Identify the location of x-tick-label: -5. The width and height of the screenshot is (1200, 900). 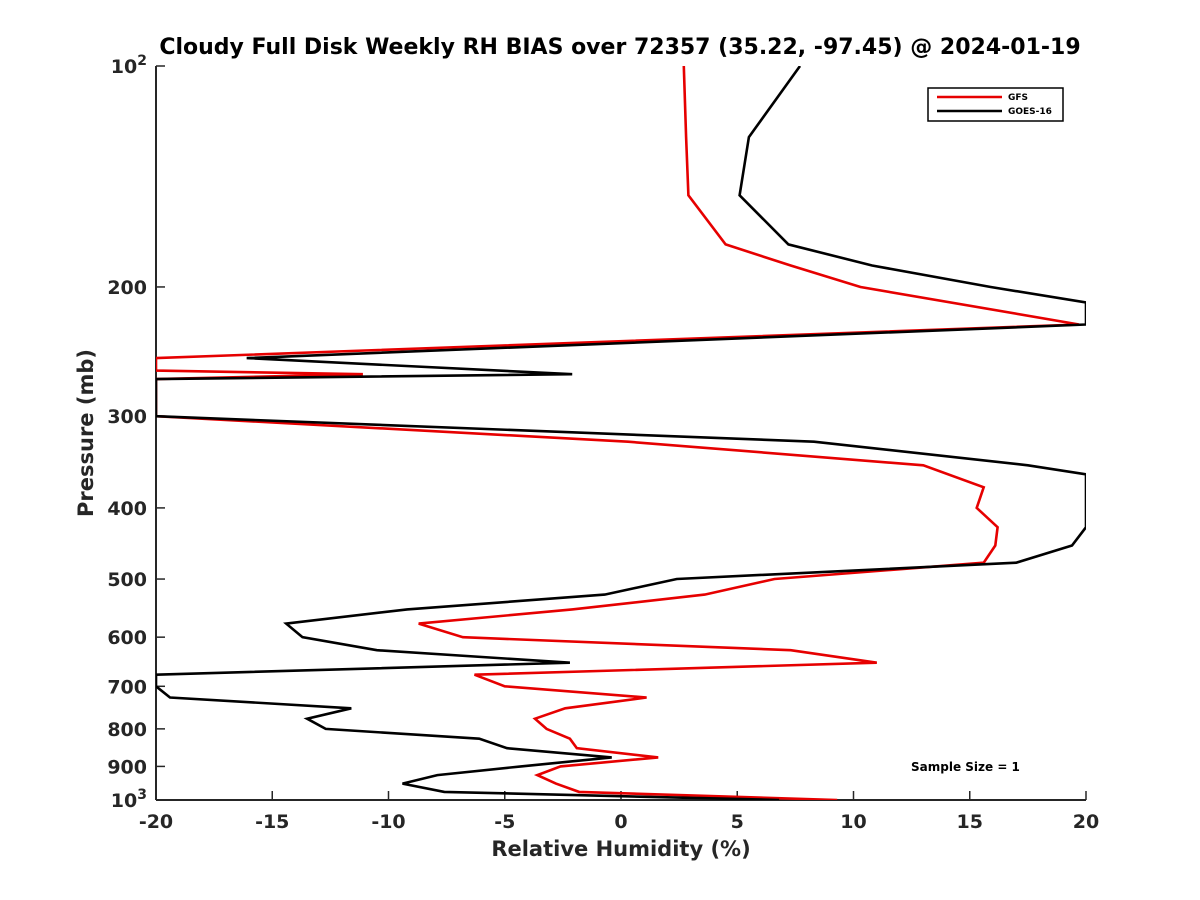
(504, 822).